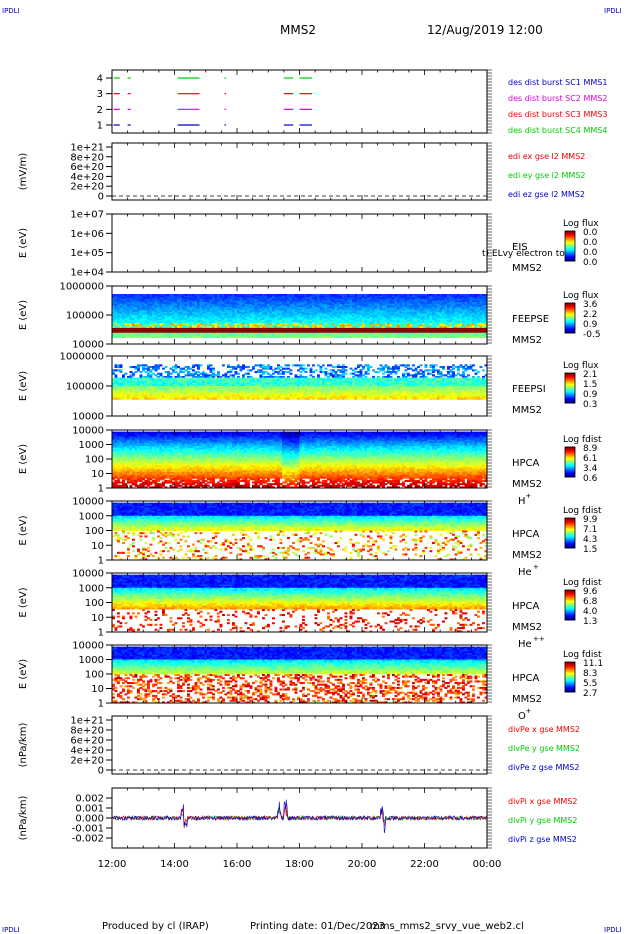 Image resolution: width=630 pixels, height=934 pixels. Describe the element at coordinates (299, 171) in the screenshot. I see `panel-frame` at that location.